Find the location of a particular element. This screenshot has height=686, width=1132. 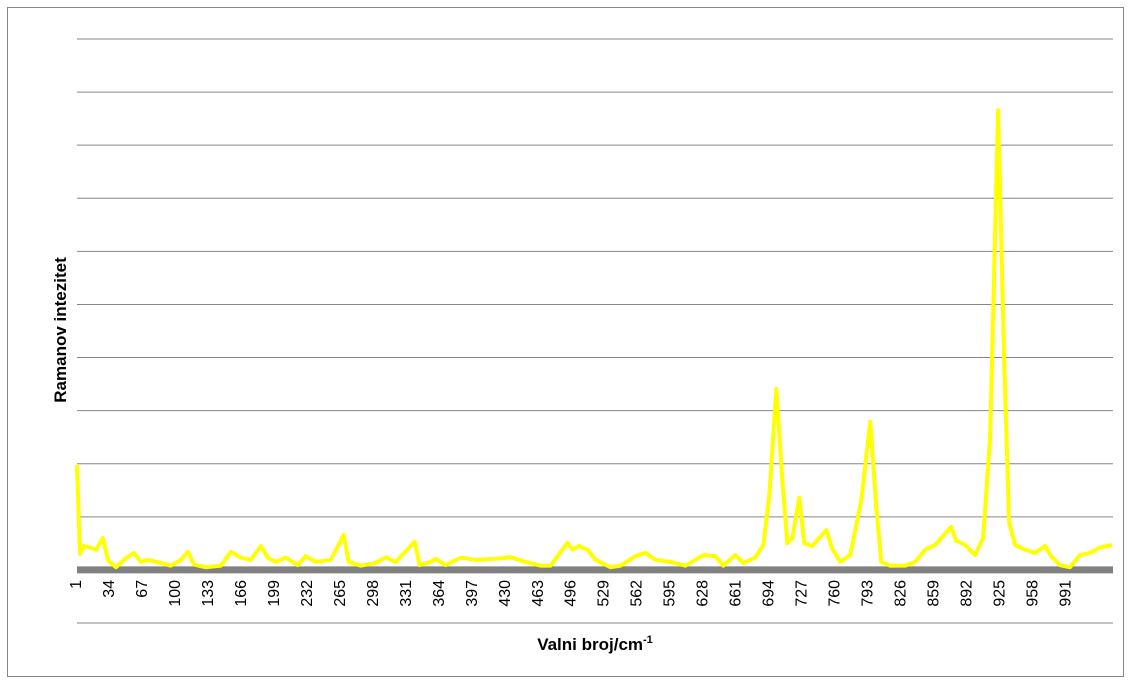

x-axis-title-sup: -1 is located at coordinates (648, 640).